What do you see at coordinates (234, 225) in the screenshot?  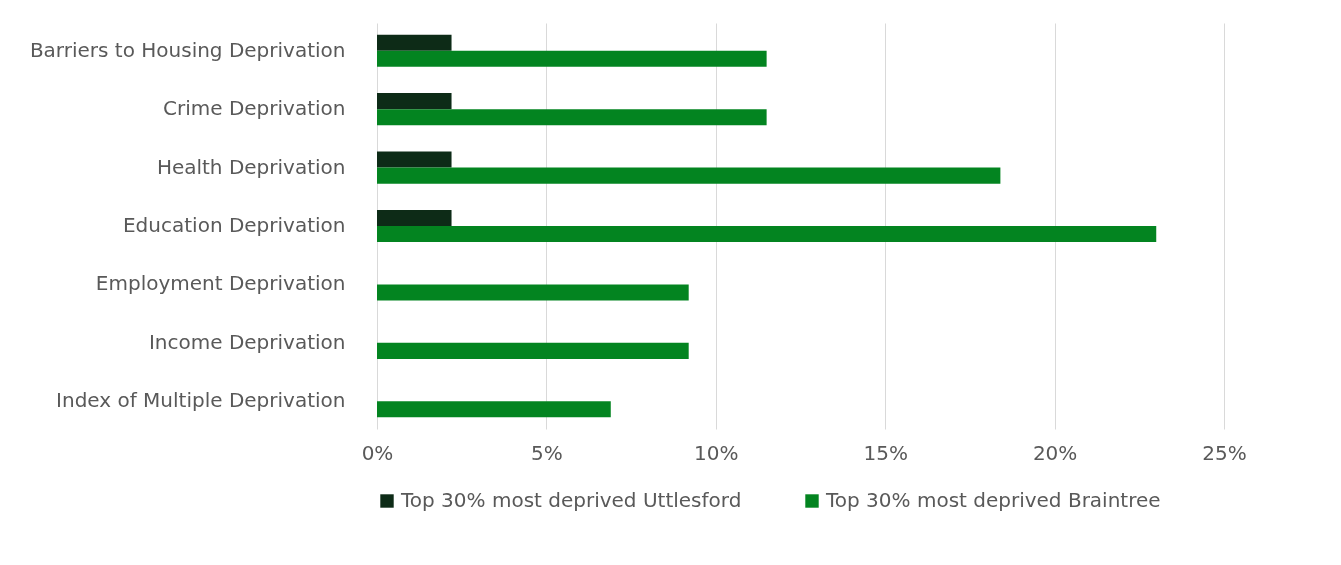 I see `y-tick-label: Education Deprivation` at bounding box center [234, 225].